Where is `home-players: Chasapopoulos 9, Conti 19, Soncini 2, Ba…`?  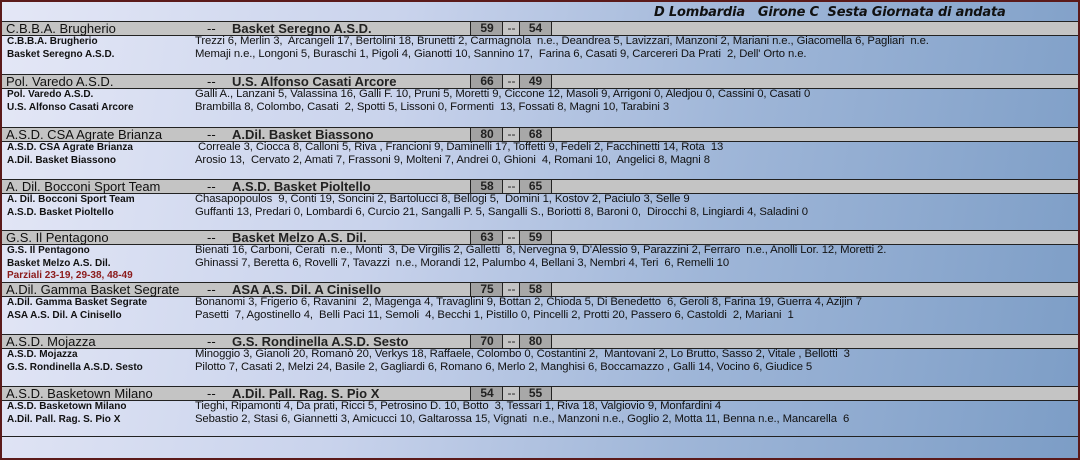 home-players: Chasapopoulos 9, Conti 19, Soncini 2, Ba… is located at coordinates (442, 199).